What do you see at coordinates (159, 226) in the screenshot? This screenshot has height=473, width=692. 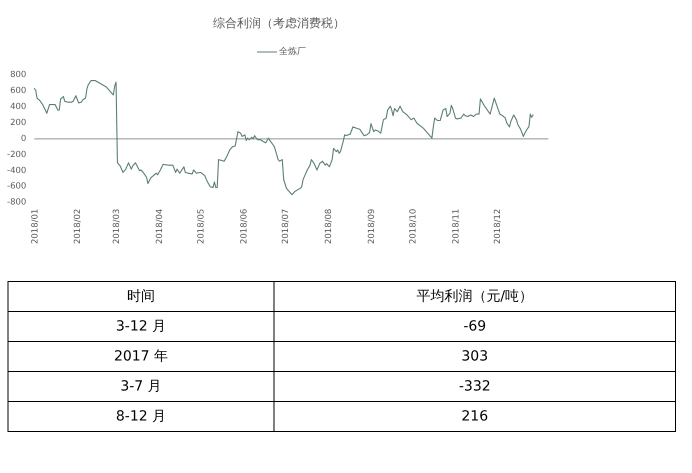 I see `x-tick-label: 2018/04` at bounding box center [159, 226].